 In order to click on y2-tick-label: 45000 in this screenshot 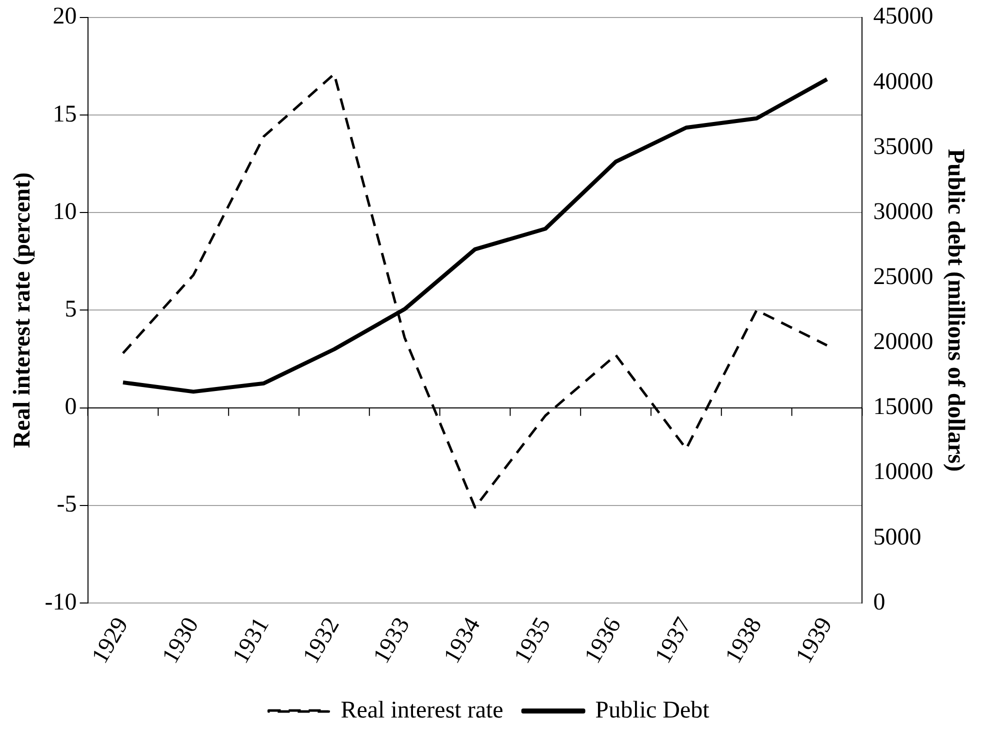, I will do `click(903, 17)`.